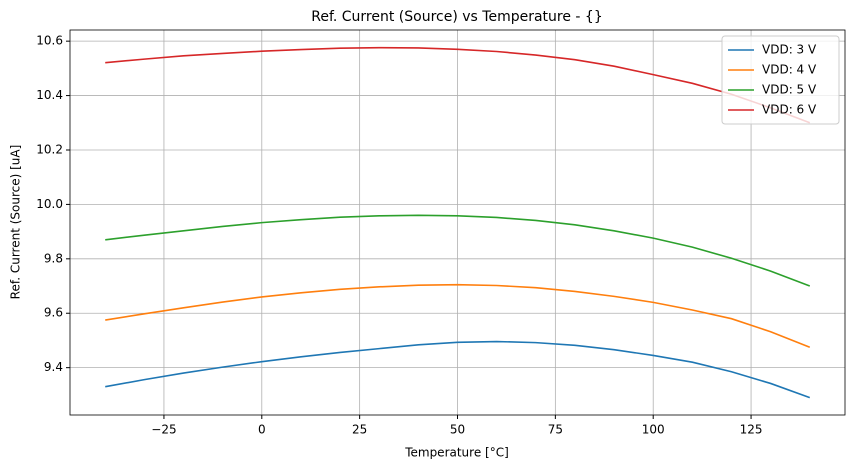 The image size is (855, 470). What do you see at coordinates (49, 95) in the screenshot?
I see `y-tick-label: 10.4` at bounding box center [49, 95].